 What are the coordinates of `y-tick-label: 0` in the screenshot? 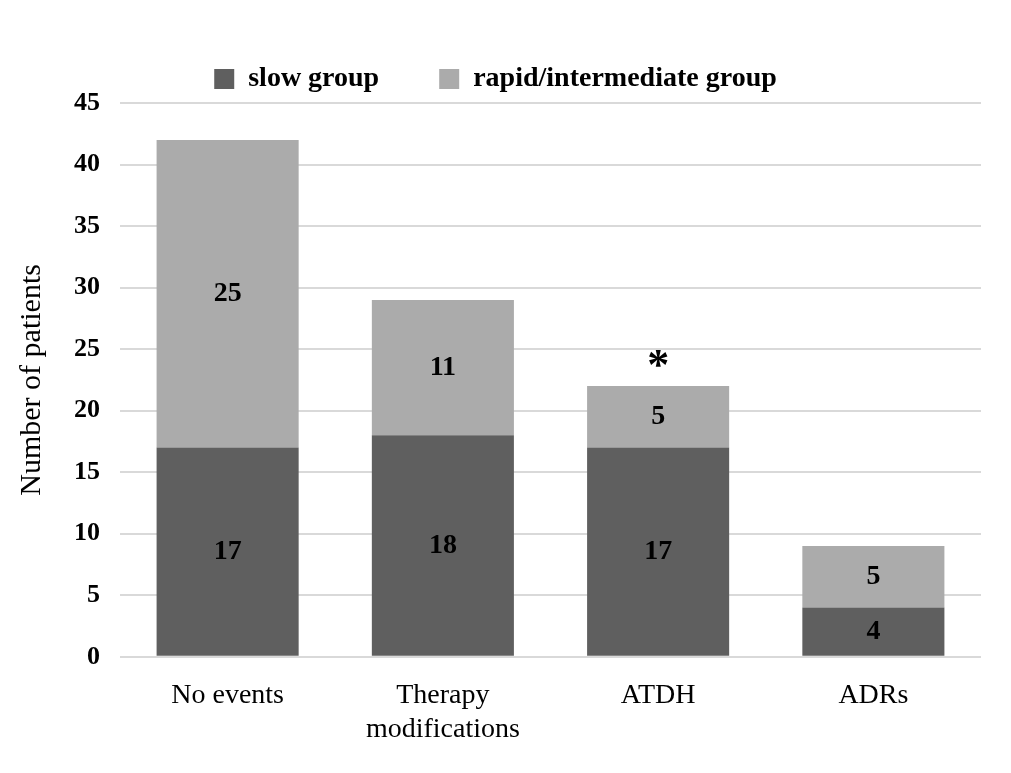 It's located at (93, 655).